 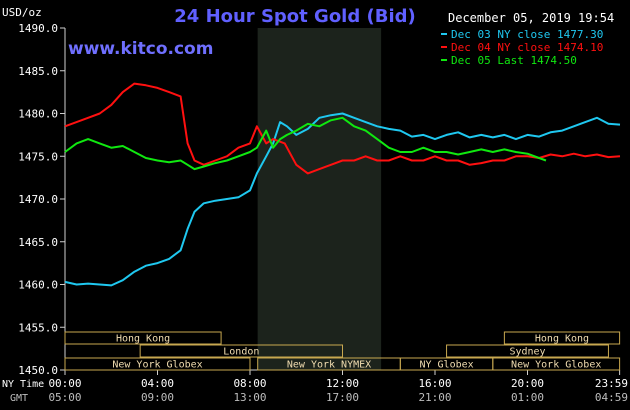 What do you see at coordinates (157, 397) in the screenshot?
I see `x-tick-label-gmt: 09:00` at bounding box center [157, 397].